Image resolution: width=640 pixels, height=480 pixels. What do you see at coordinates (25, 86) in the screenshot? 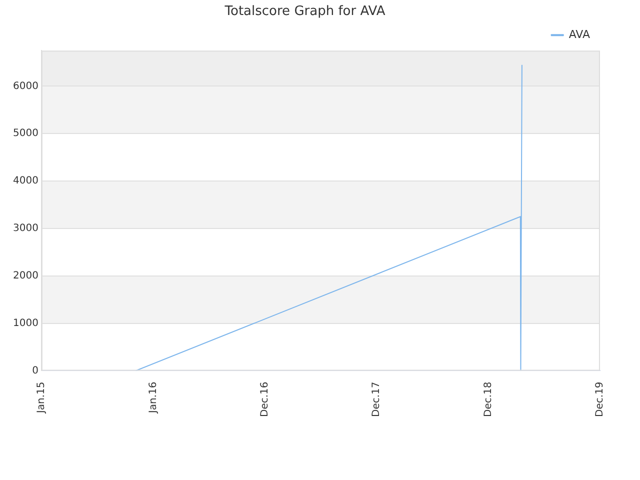
I see `y-tick-label: 6000` at bounding box center [25, 86].